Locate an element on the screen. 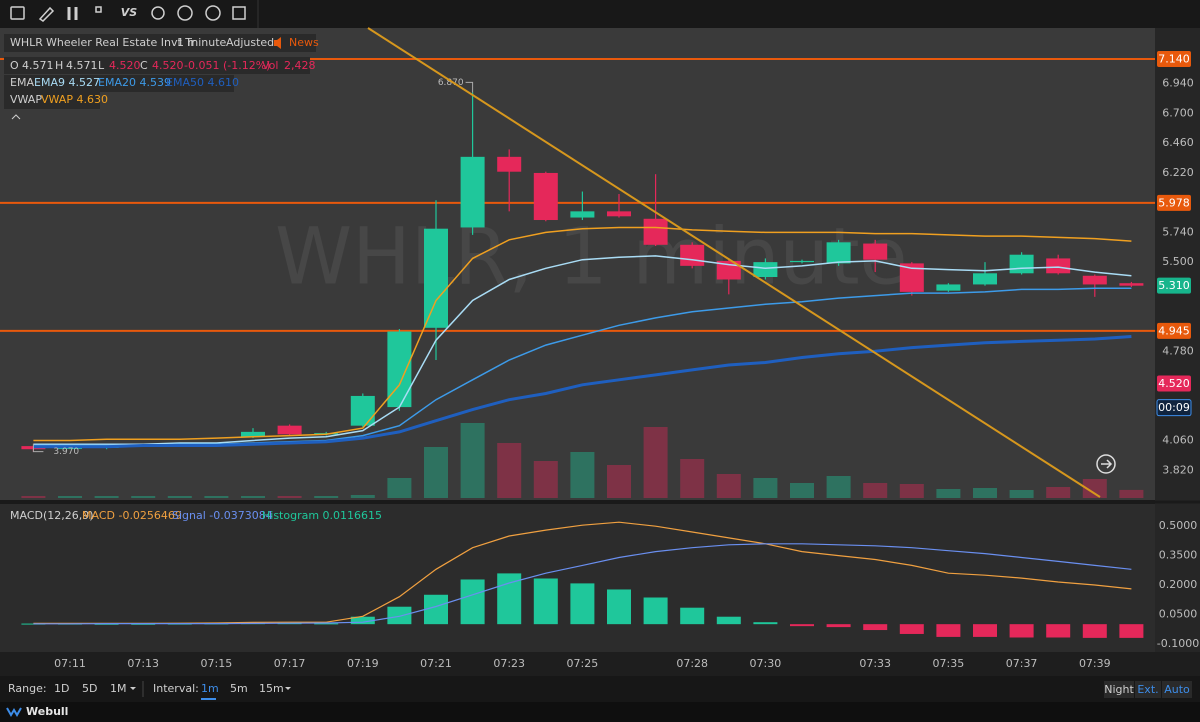  company-name: Wheeler Real Estate Invt Tr is located at coordinates (120, 42).